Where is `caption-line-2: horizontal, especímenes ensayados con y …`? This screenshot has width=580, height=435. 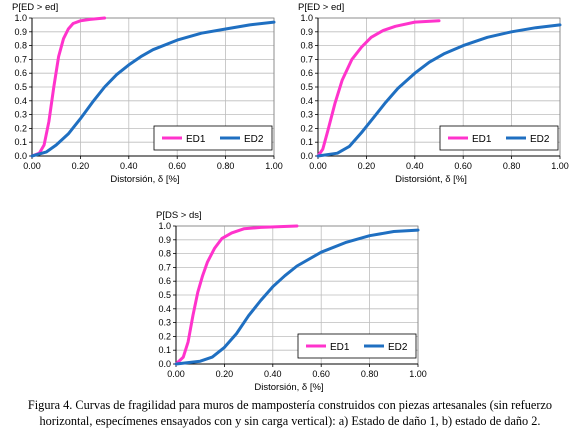 caption-line-2: horizontal, especímenes ensayados con y … is located at coordinates (290, 421).